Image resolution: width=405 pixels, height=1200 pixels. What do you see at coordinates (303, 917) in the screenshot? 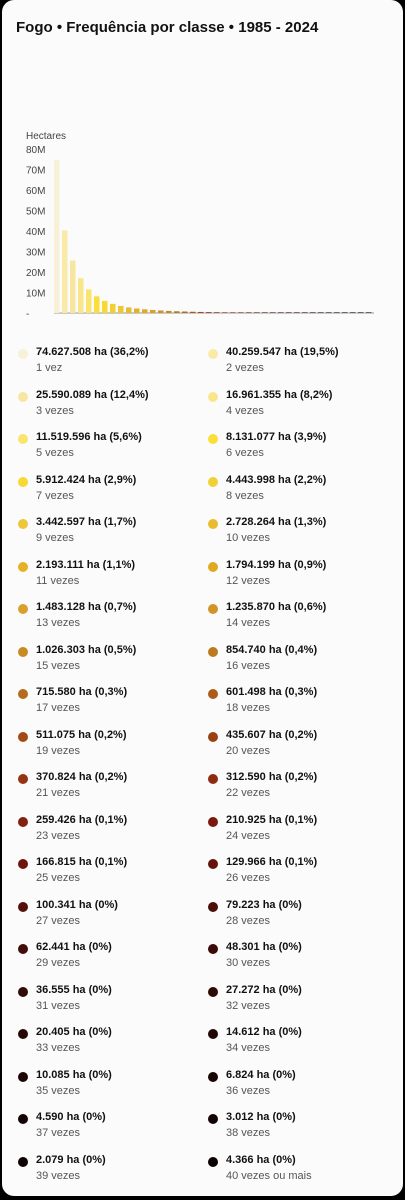
I see `legend-item: 79.223 ha (0%) 28 vezes` at bounding box center [303, 917].